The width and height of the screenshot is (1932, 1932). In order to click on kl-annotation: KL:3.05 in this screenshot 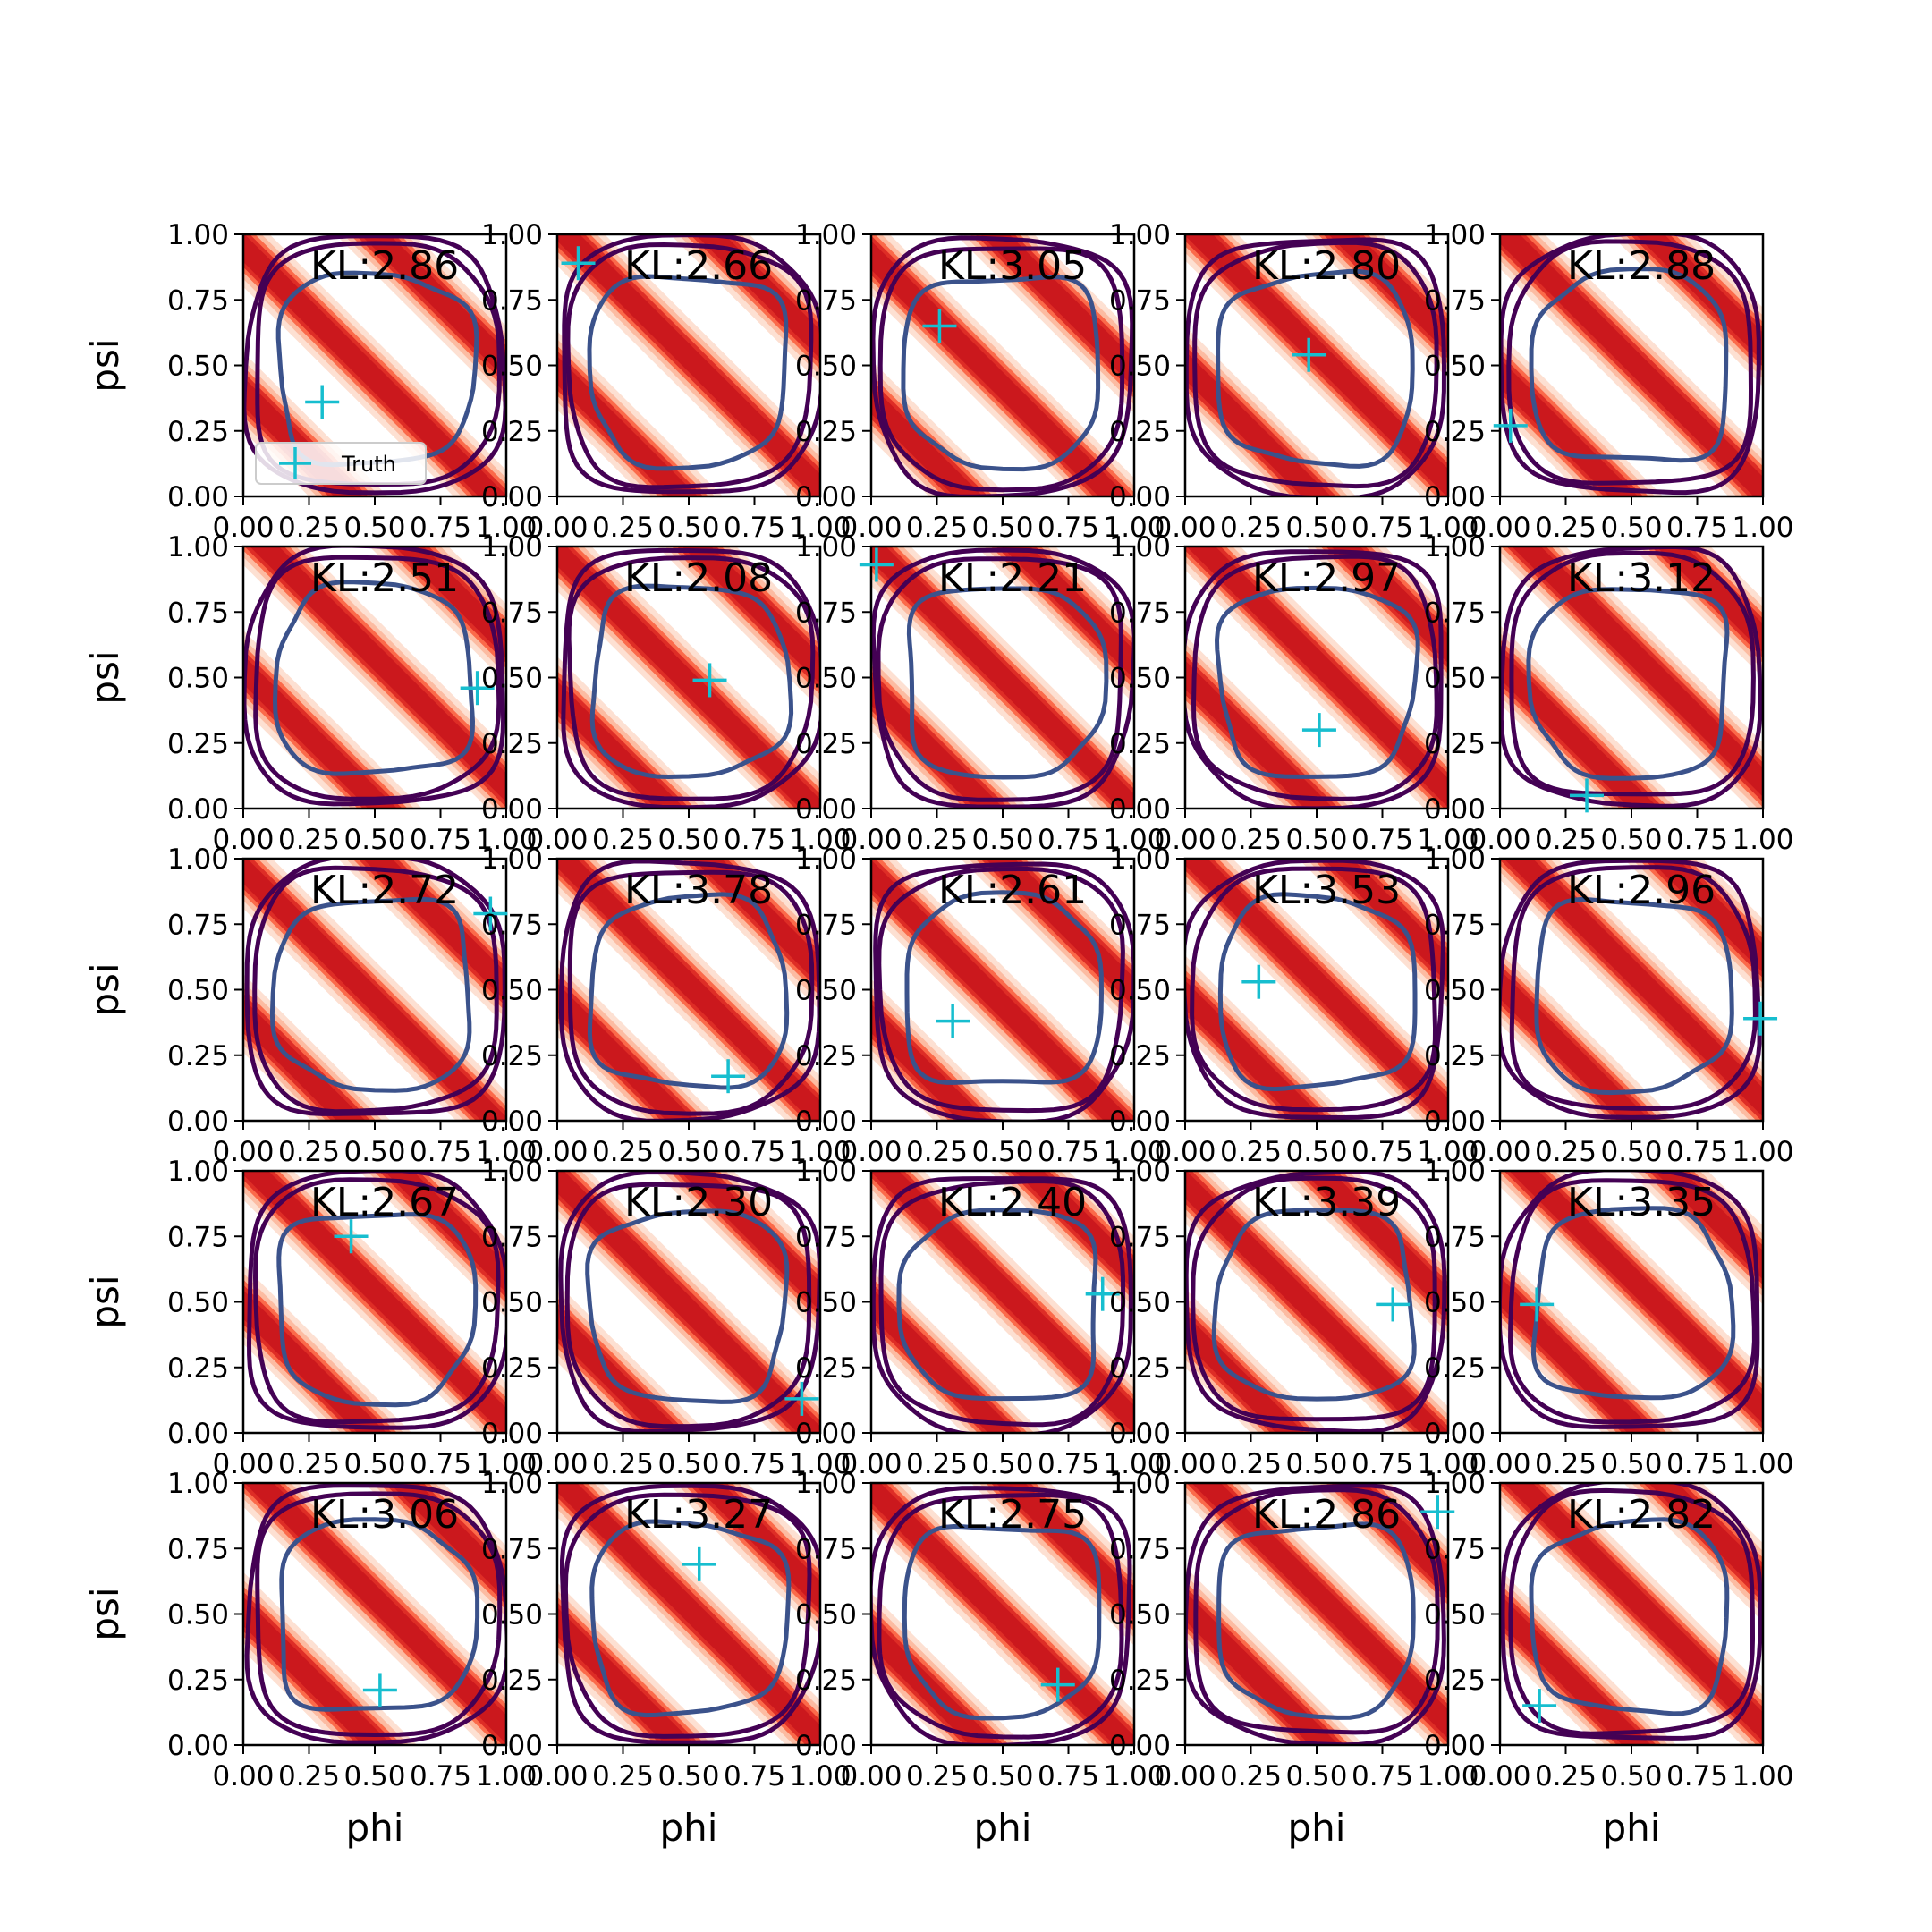, I will do `click(1012, 266)`.